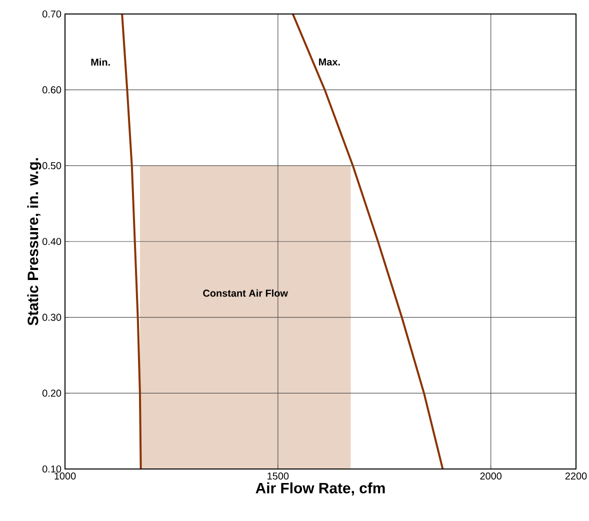  I want to click on y-tick-label: 0.50, so click(52, 166).